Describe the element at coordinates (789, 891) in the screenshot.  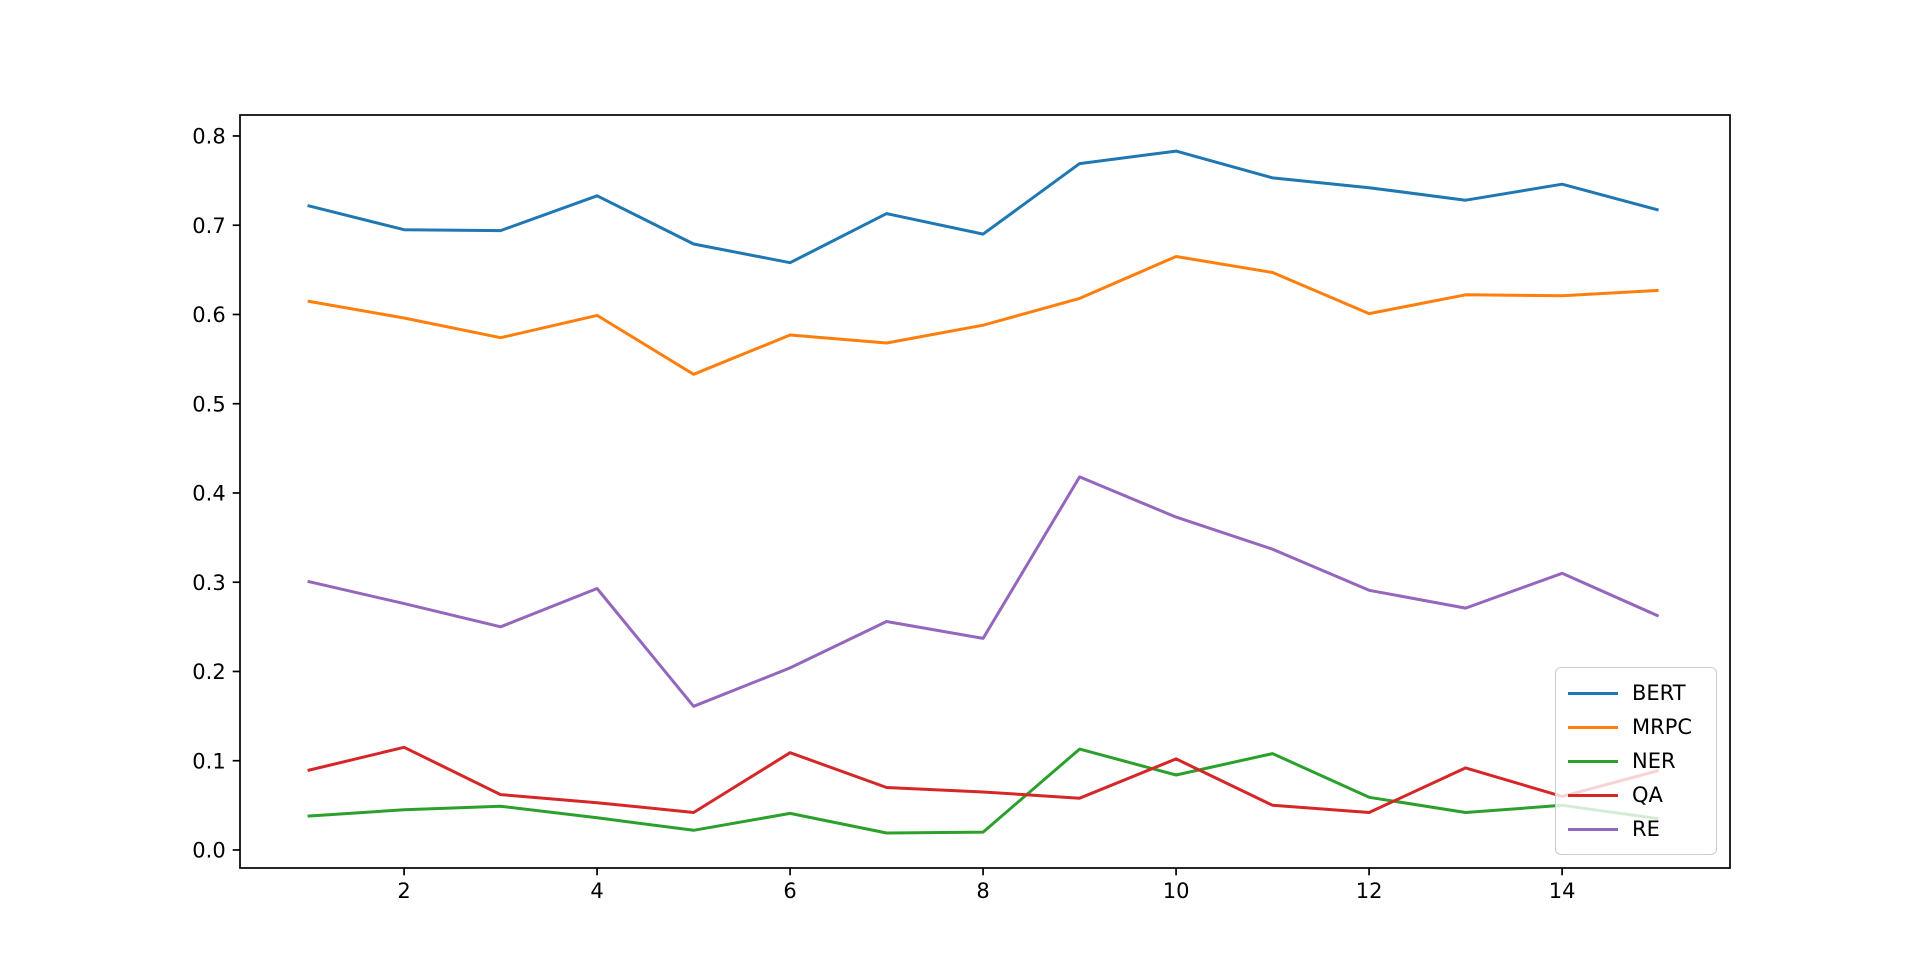
I see `x-tick-label: 6` at that location.